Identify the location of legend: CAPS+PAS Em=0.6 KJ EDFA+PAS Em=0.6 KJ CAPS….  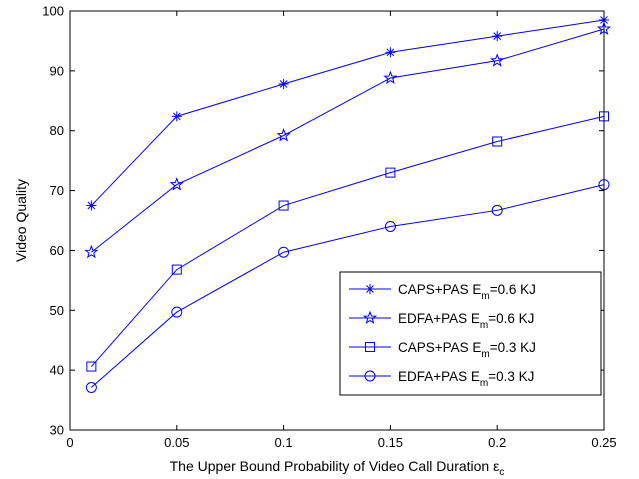
(470, 333).